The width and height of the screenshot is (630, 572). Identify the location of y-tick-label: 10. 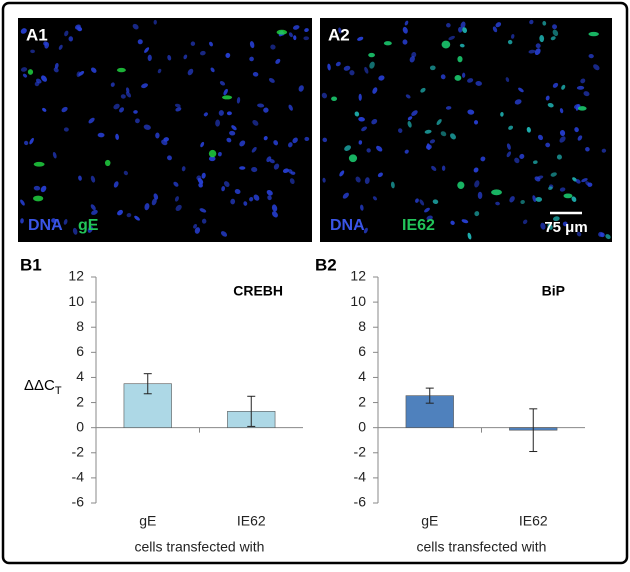
(358, 301).